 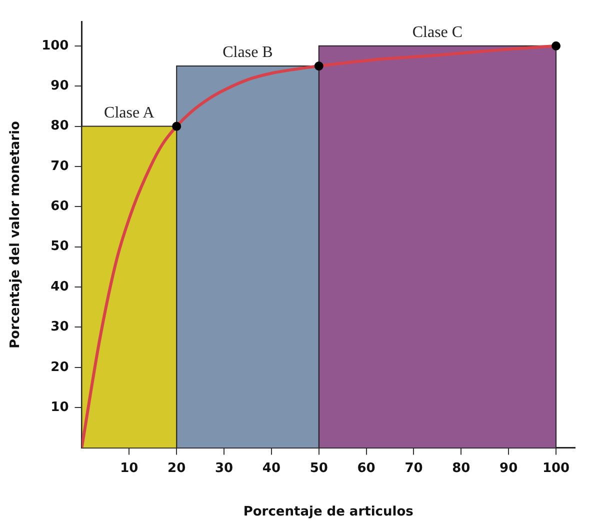 What do you see at coordinates (59, 166) in the screenshot?
I see `y-tick-label: 70` at bounding box center [59, 166].